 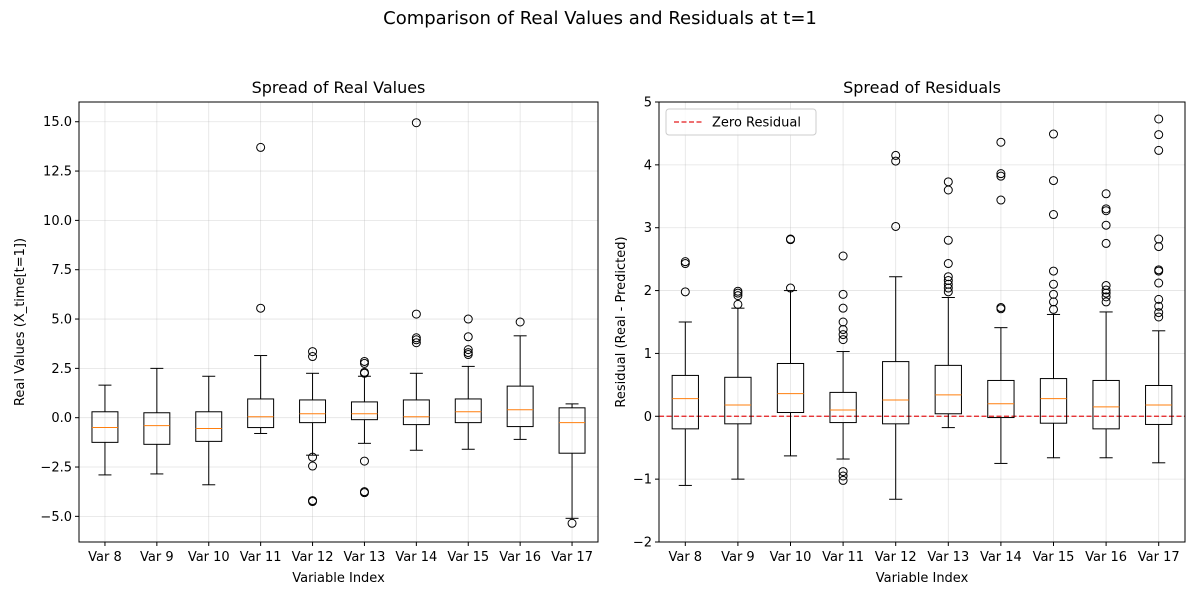 What do you see at coordinates (56, 468) in the screenshot?
I see `y-tick-label: −2.5` at bounding box center [56, 468].